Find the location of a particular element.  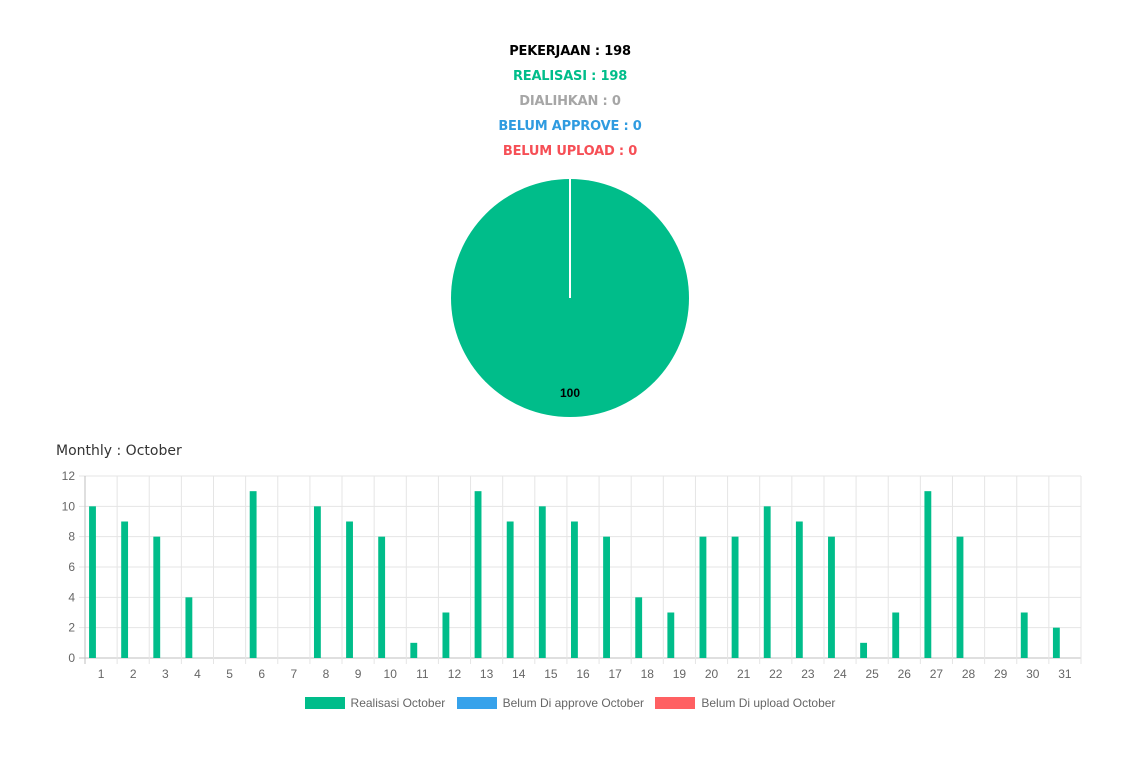

x-tick-label: 6 is located at coordinates (261, 674).